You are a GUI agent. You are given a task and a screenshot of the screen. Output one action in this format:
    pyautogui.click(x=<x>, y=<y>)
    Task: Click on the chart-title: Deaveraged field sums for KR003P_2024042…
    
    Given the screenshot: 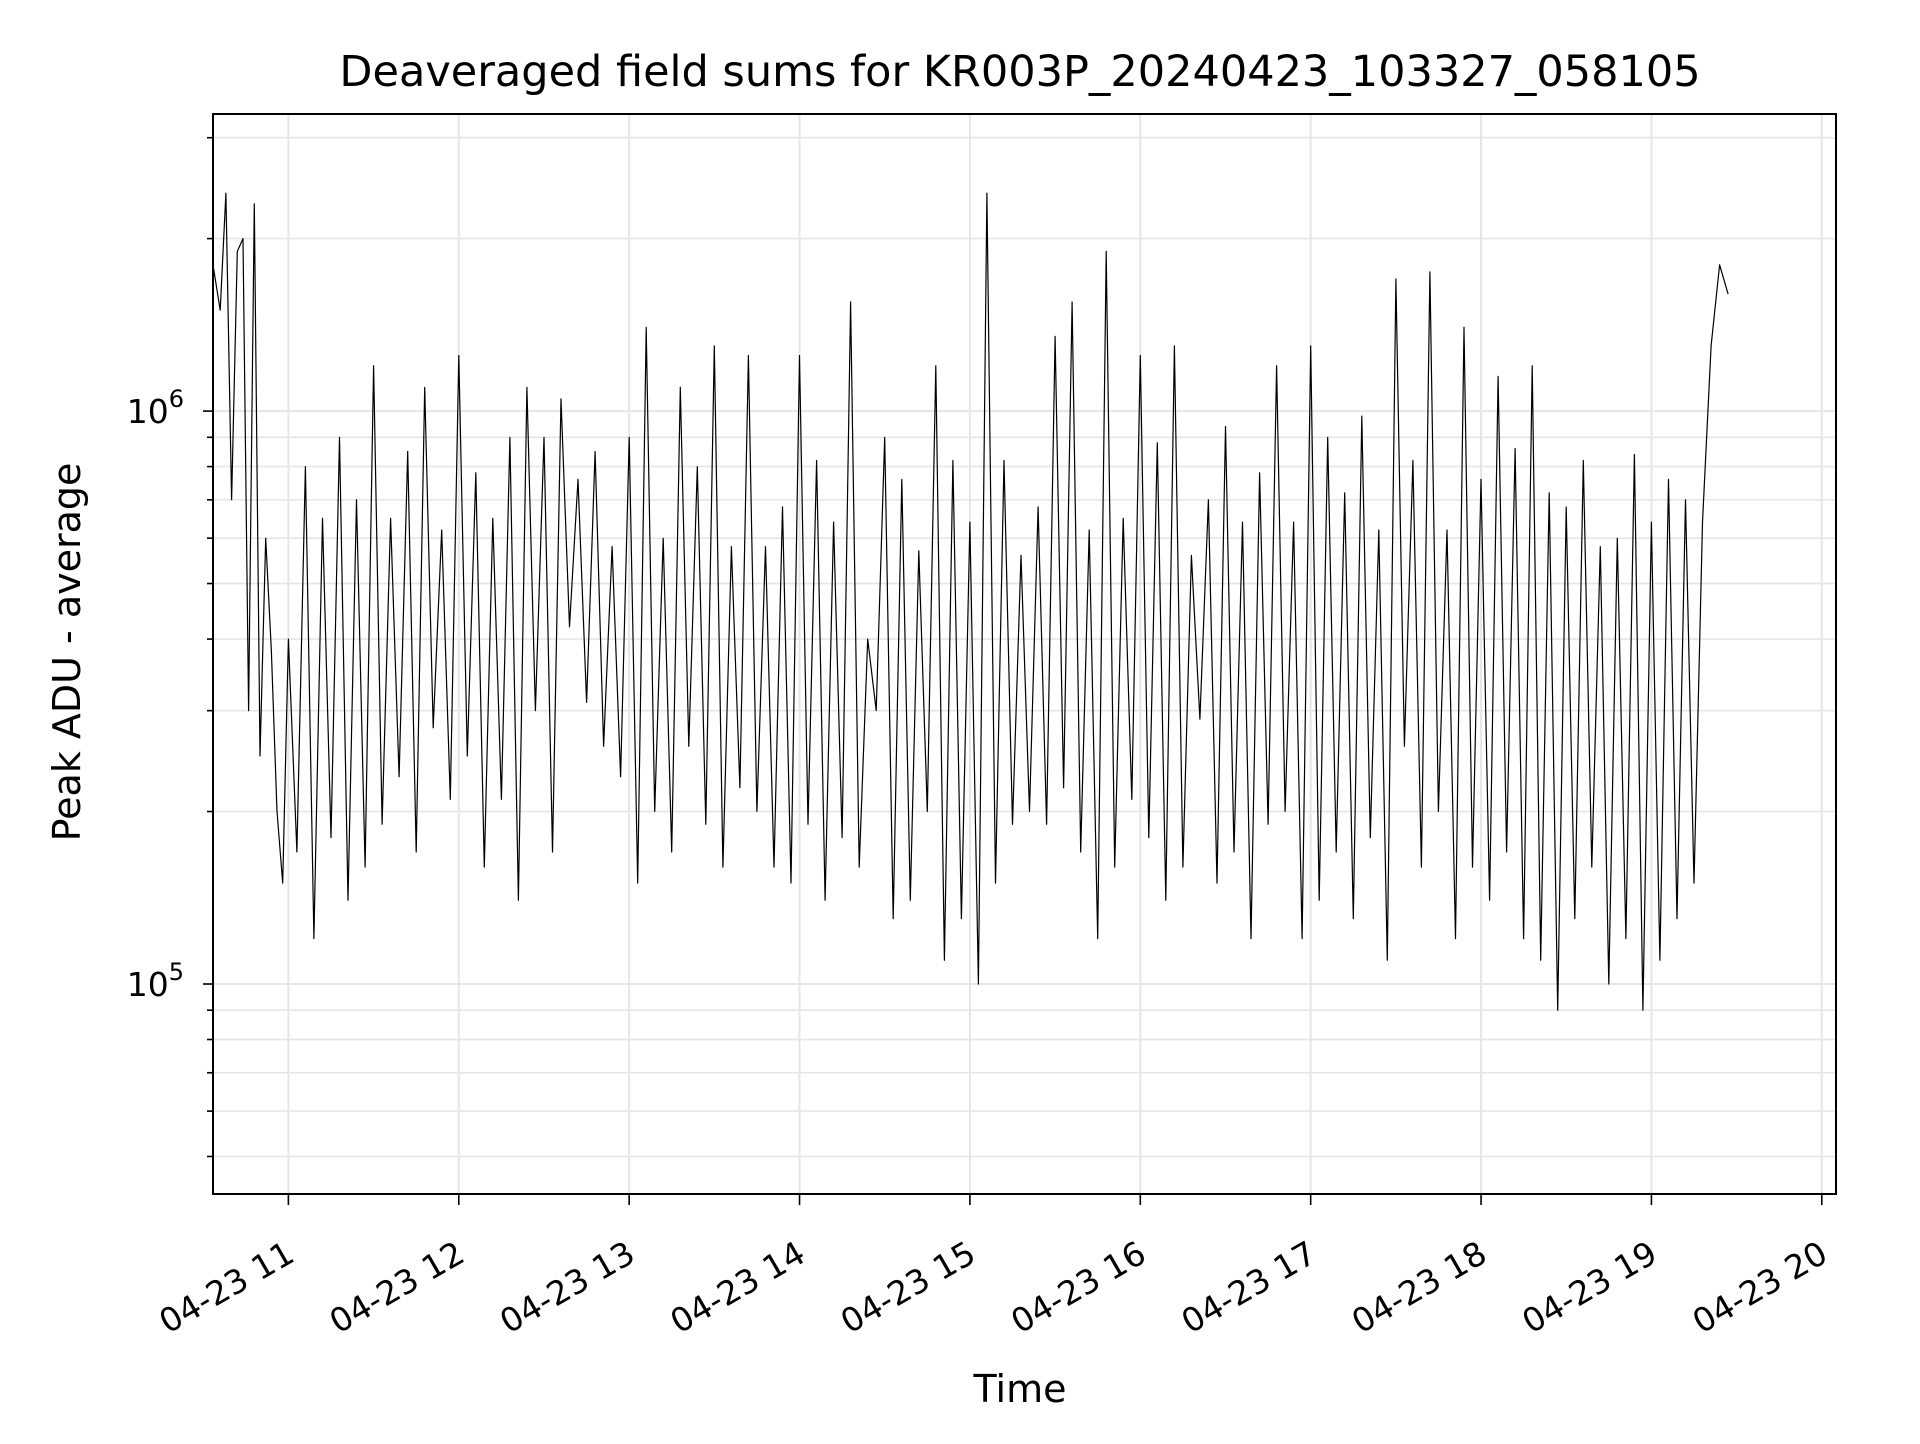 What is the action you would take?
    pyautogui.click(x=1019, y=72)
    